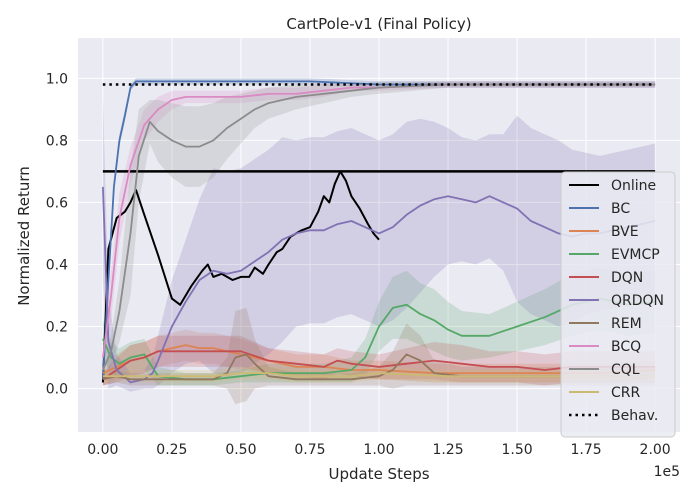 Image resolution: width=700 pixels, height=500 pixels. Describe the element at coordinates (586, 450) in the screenshot. I see `x-tick-label: 1.75` at that location.